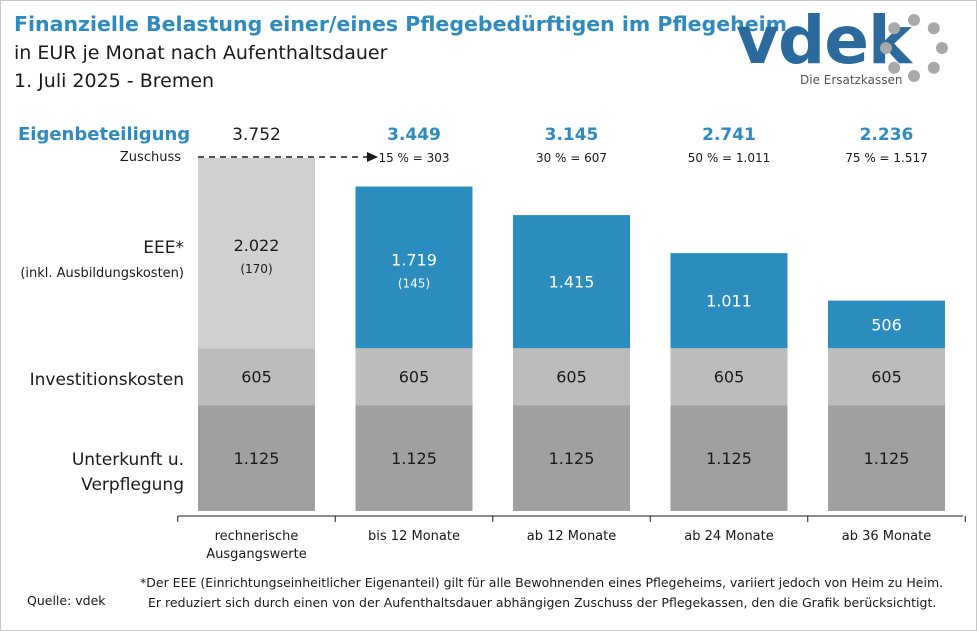 Image resolution: width=977 pixels, height=631 pixels. Describe the element at coordinates (414, 135) in the screenshot. I see `eigenbeteiligung-value: 3.449` at that location.